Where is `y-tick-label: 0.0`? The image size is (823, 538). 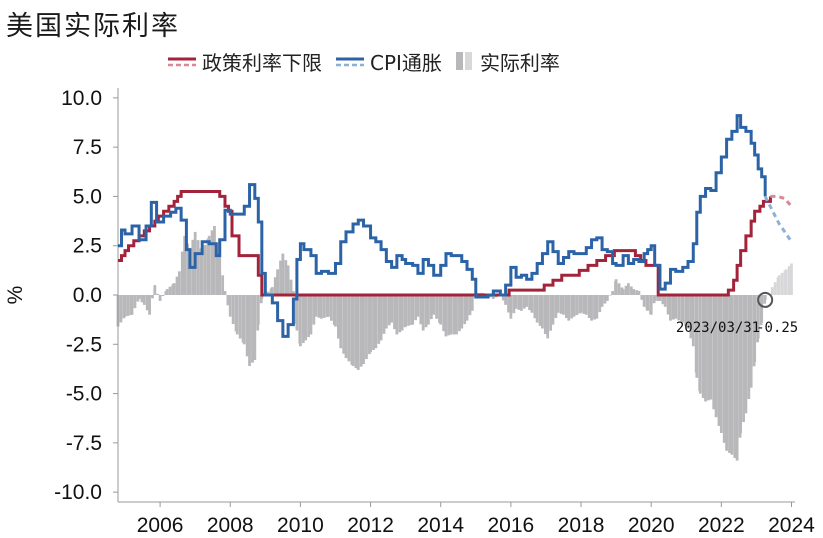 y-tick-label: 0.0 is located at coordinates (87, 295).